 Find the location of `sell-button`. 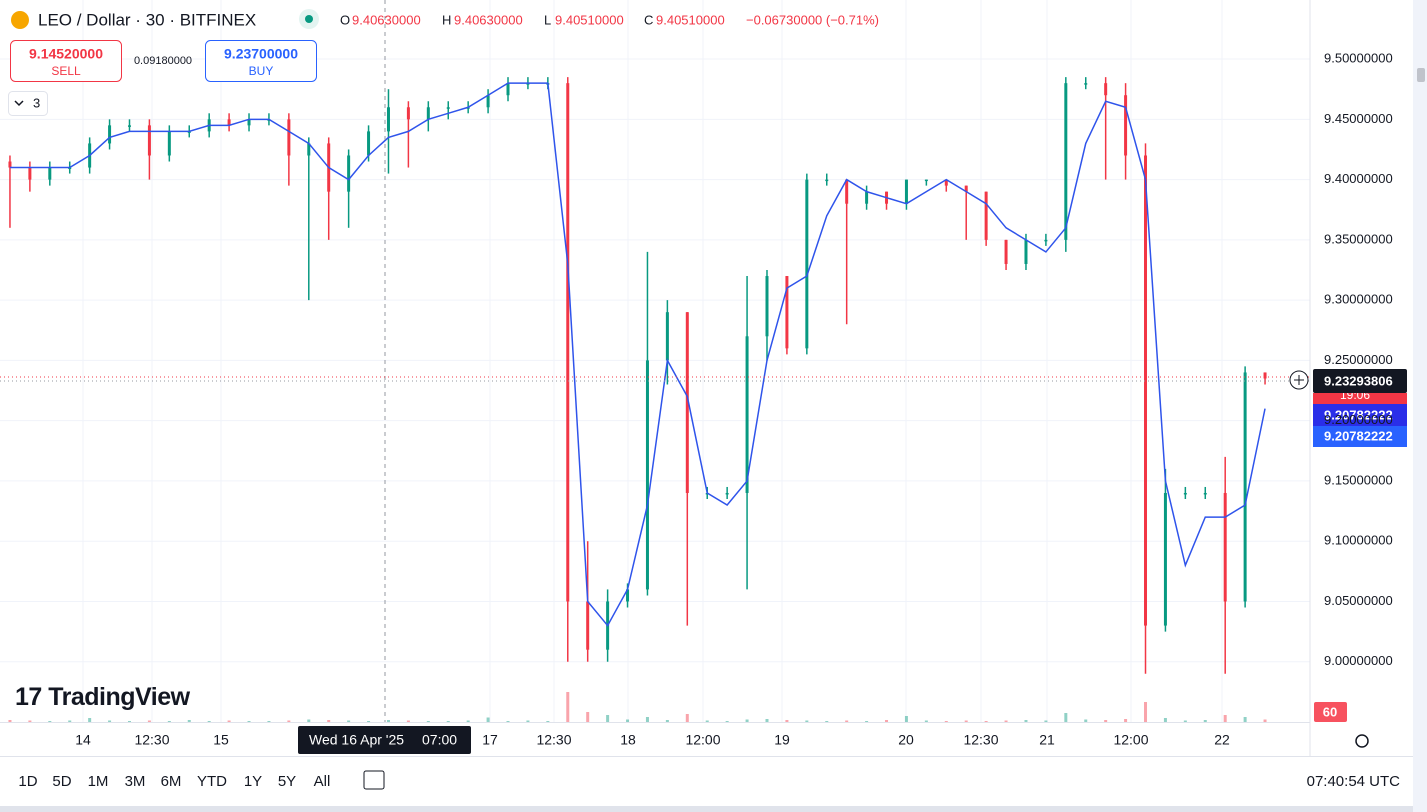

sell-button is located at coordinates (66, 61).